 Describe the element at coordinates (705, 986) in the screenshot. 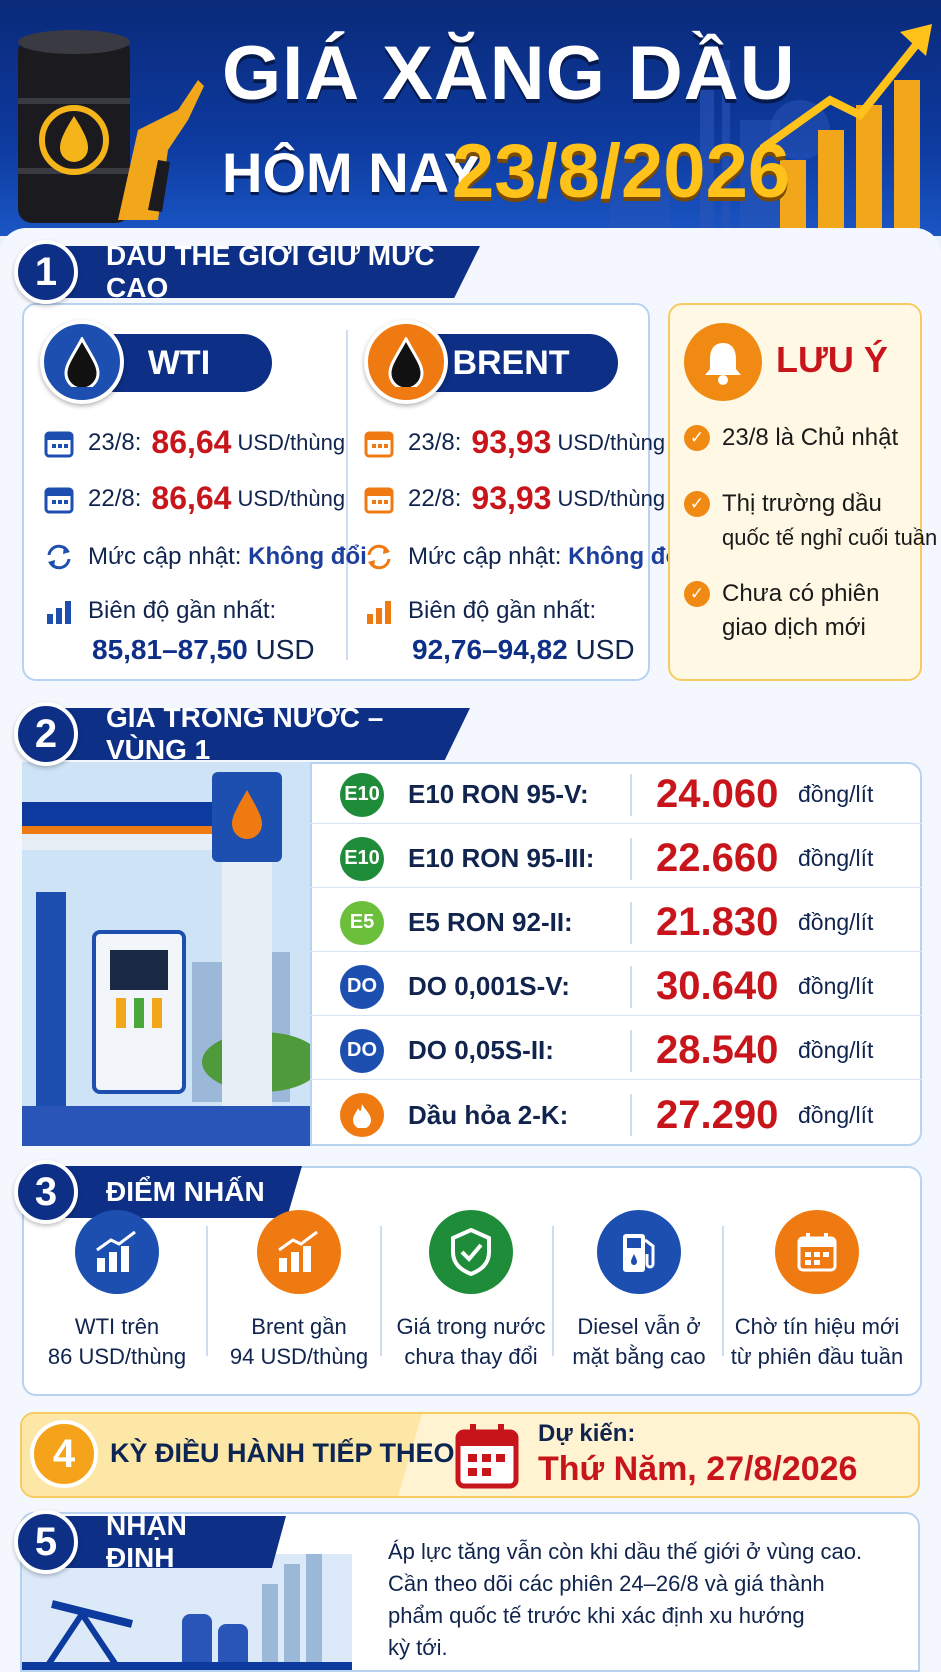

I see `fuel-price: 30.640` at that location.